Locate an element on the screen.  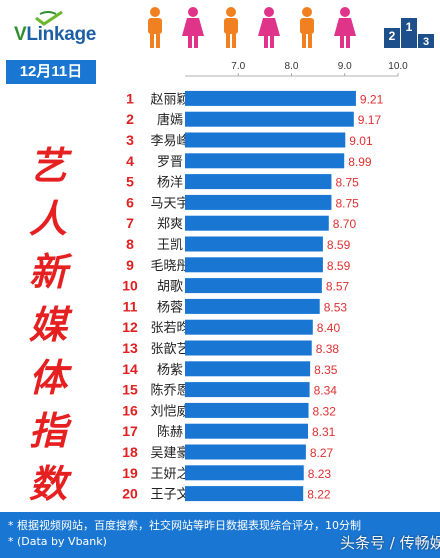
artist-name: 张若昀 is located at coordinates (169, 328).